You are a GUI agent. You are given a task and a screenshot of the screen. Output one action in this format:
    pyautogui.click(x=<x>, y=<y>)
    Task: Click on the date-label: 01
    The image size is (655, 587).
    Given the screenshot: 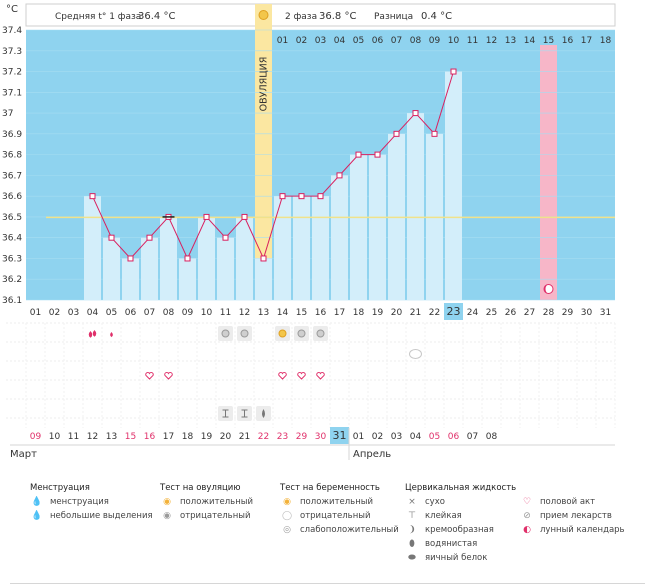 What is the action you would take?
    pyautogui.click(x=358, y=437)
    